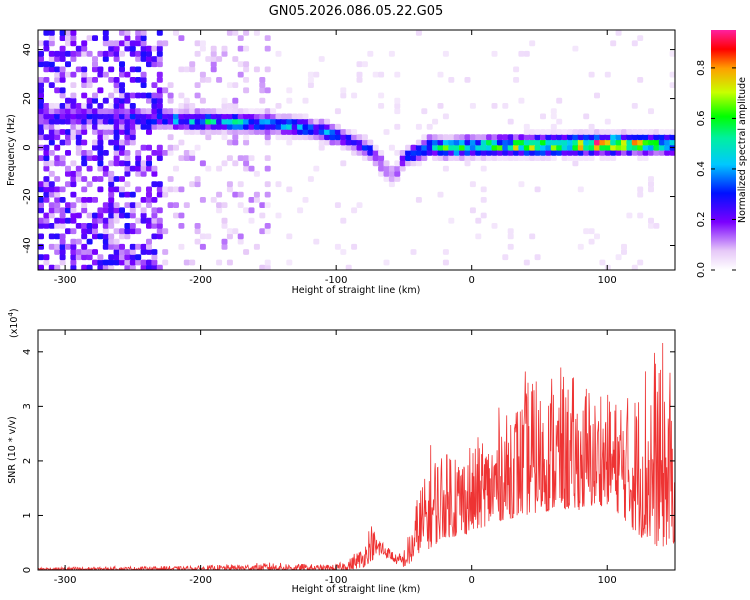 The height and width of the screenshot is (600, 750). I want to click on x-tick-label: 100, so click(607, 580).